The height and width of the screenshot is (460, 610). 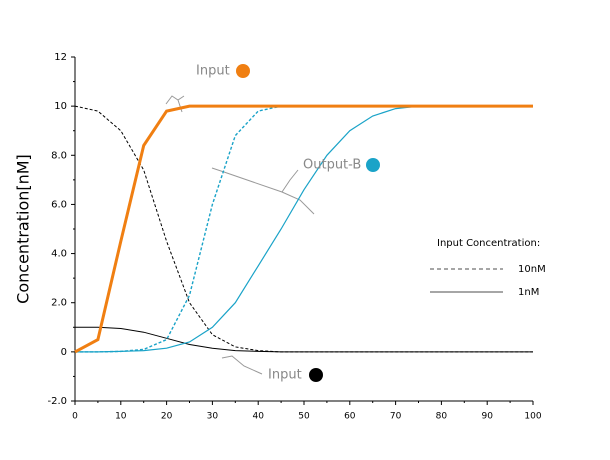 What do you see at coordinates (304, 339) in the screenshot?
I see `series-line` at bounding box center [304, 339].